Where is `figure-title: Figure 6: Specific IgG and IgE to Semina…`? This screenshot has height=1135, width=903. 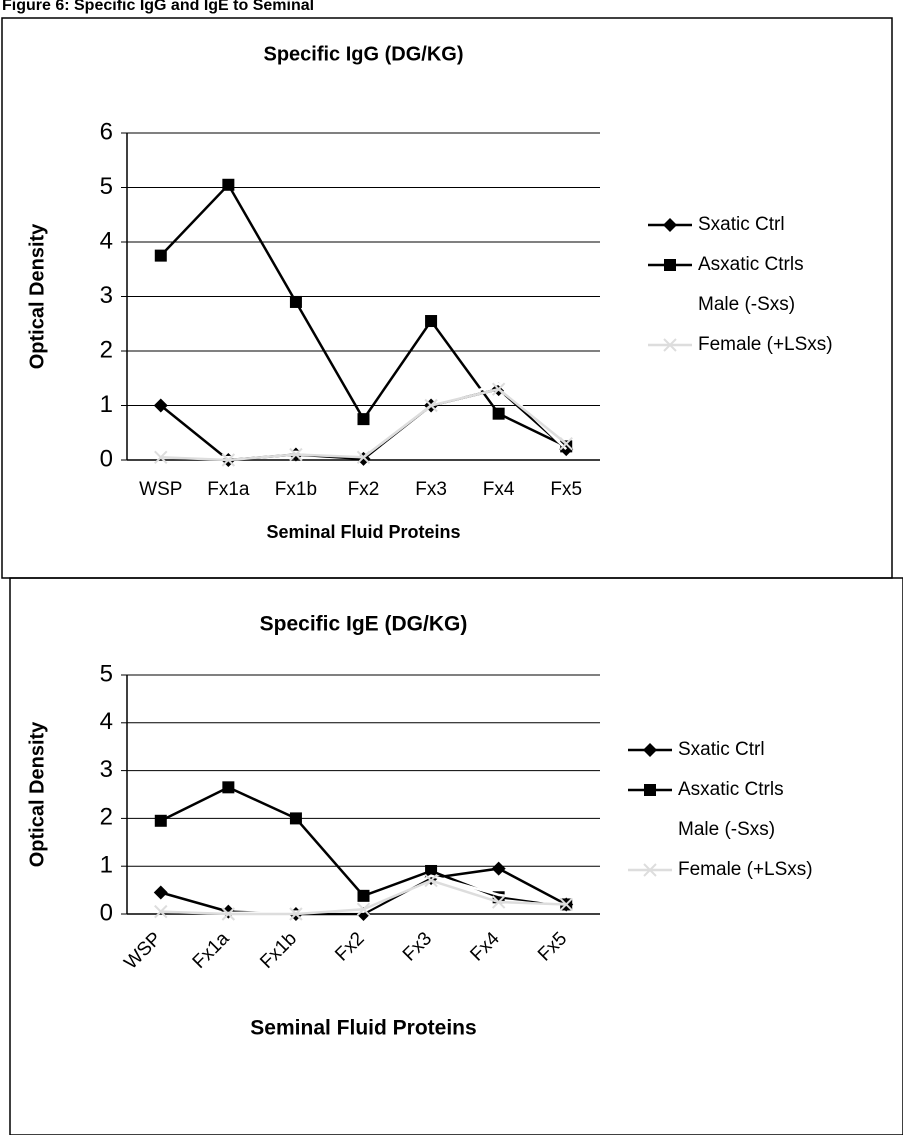
figure-title: Figure 6: Specific IgG and IgE to Semina… is located at coordinates (158, 7).